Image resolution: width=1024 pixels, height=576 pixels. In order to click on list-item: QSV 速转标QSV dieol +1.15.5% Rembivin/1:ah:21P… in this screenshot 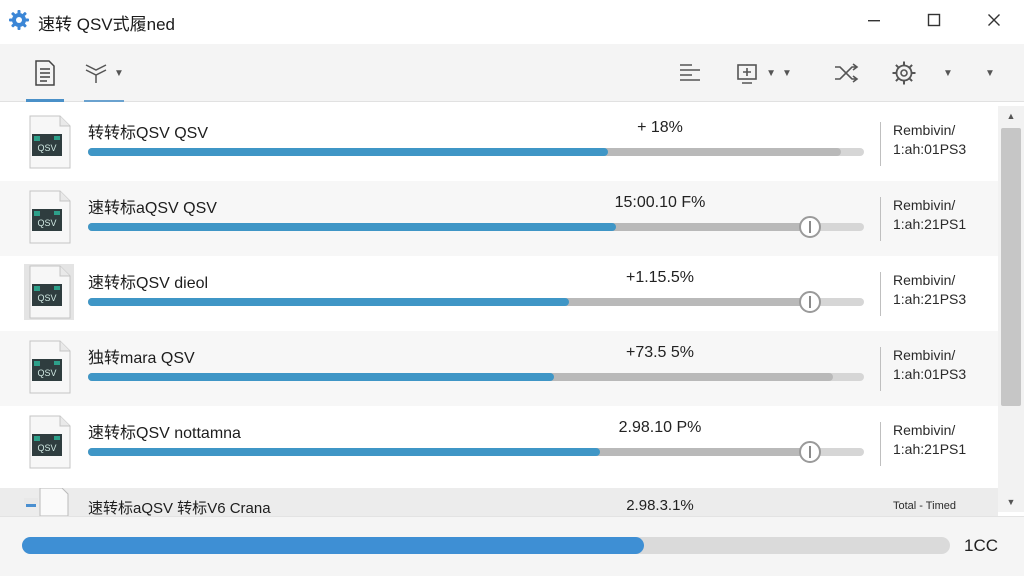, I will do `click(499, 293)`.